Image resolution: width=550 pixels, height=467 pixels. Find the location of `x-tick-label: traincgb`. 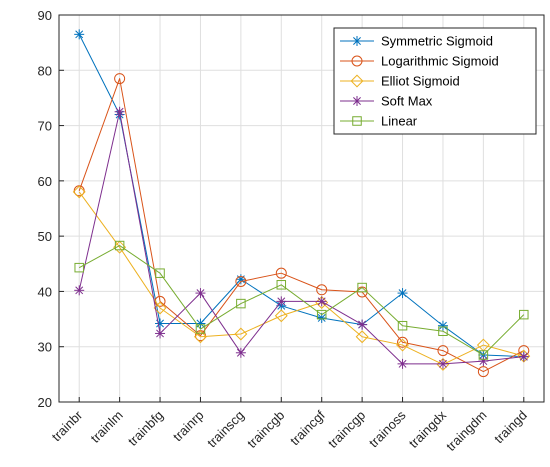

x-tick-label: traincgb is located at coordinates (265, 429).